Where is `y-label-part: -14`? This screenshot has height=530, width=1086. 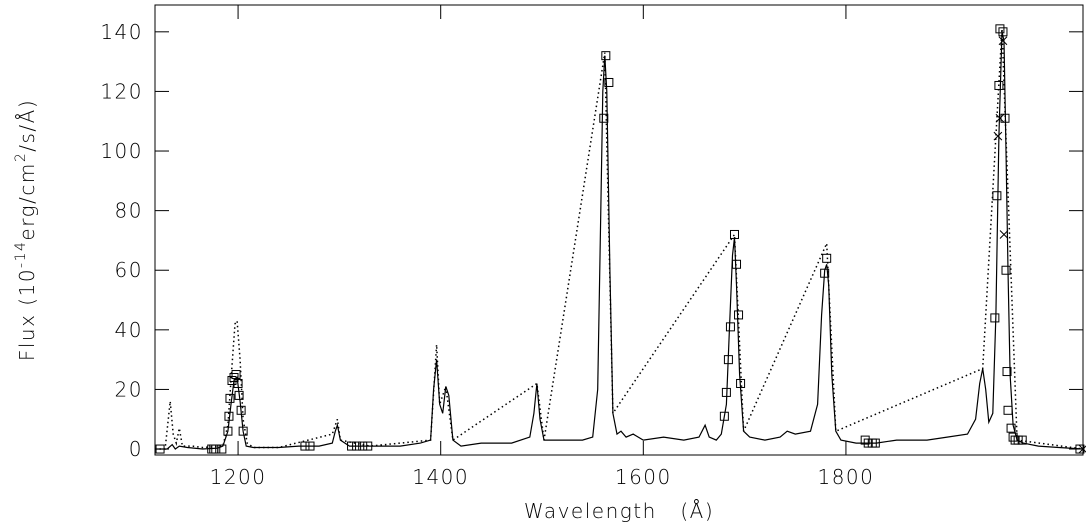 y-label-part: -14 is located at coordinates (21, 254).